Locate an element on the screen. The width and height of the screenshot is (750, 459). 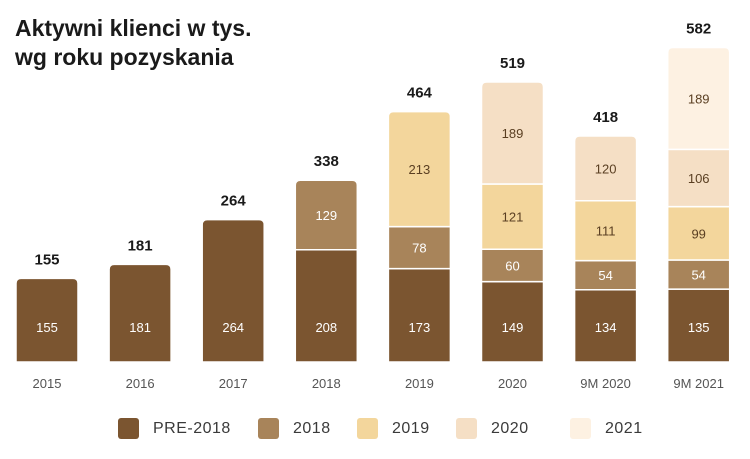
data-label: 106 is located at coordinates (699, 178).